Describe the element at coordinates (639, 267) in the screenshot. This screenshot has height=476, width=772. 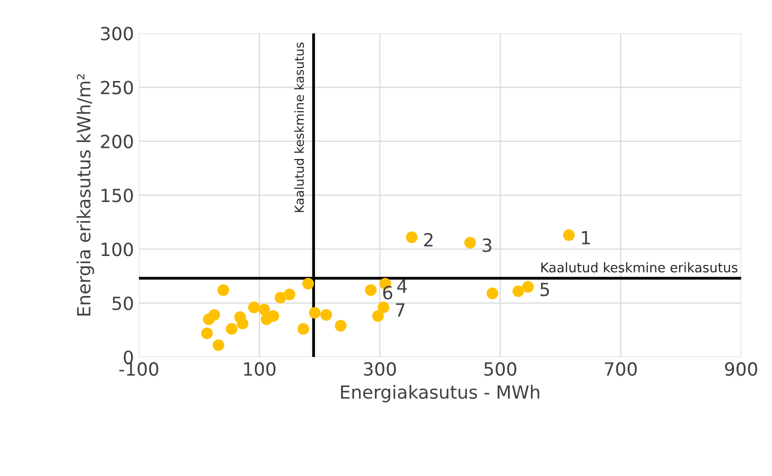
I see `ref-line-label: Kaalutud keskmine erikasutus` at that location.